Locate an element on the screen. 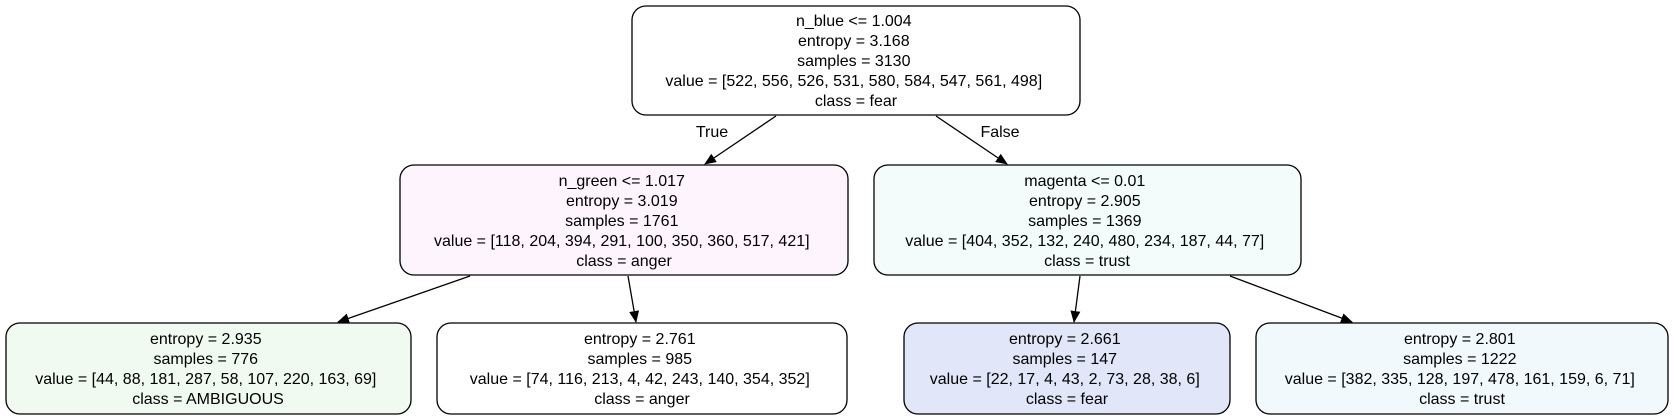 This screenshot has width=1674, height=419. node-leaf2-box is located at coordinates (642, 368).